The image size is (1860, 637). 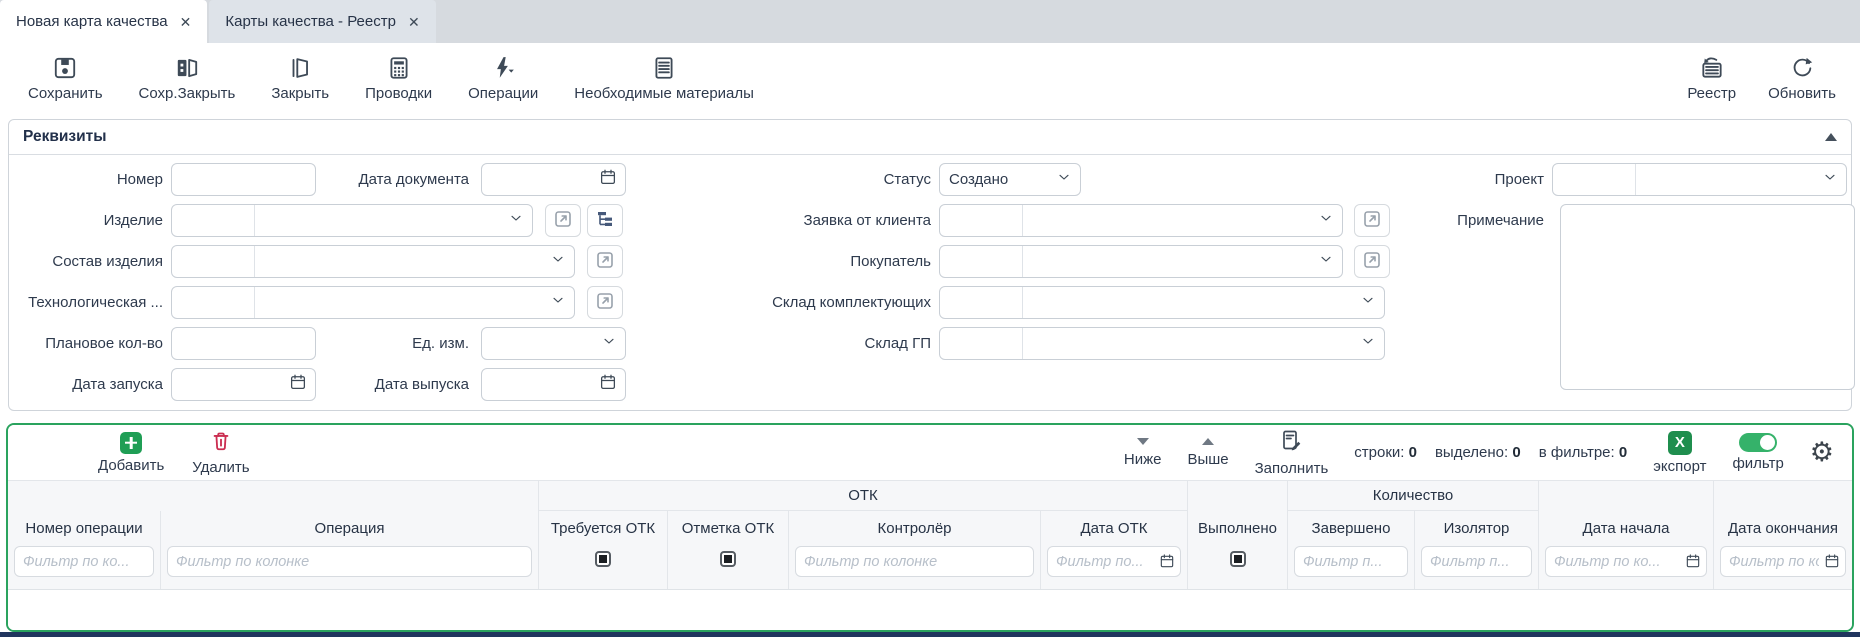 What do you see at coordinates (139, 179) in the screenshot?
I see `number-label: Номер` at bounding box center [139, 179].